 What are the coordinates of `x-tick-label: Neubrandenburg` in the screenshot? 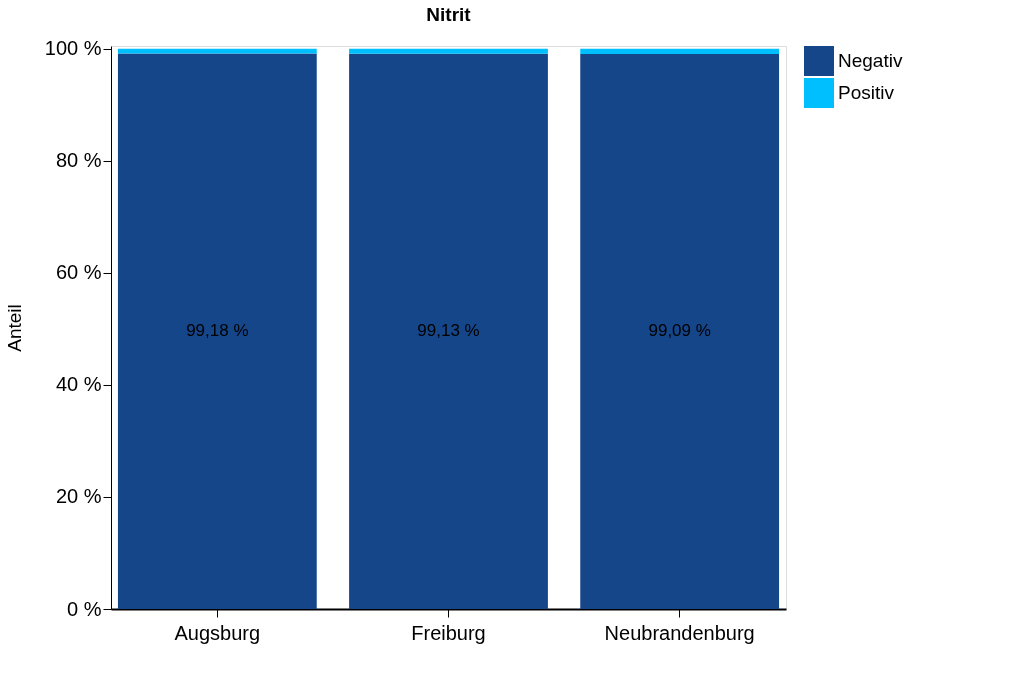 It's located at (679, 632).